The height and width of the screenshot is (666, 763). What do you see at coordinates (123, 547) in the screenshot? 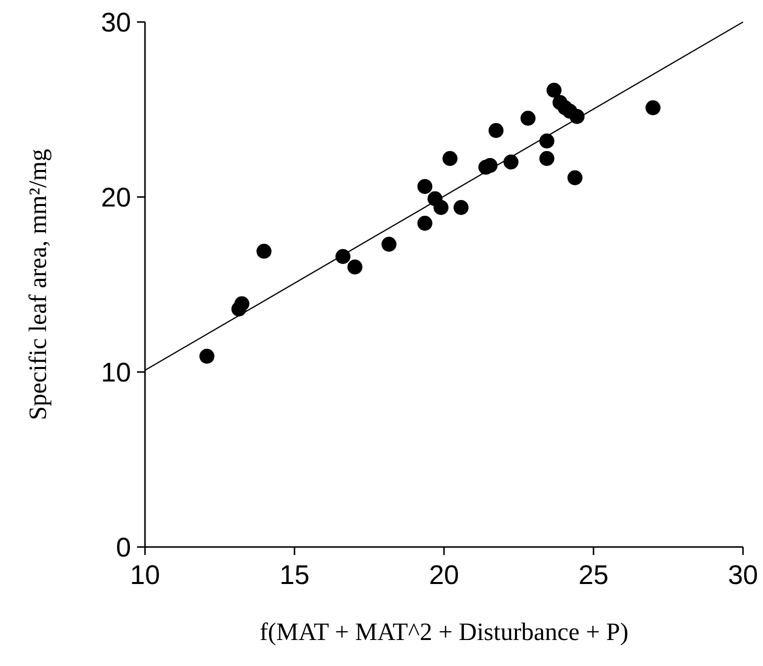
I see `y-tick-label: 0` at bounding box center [123, 547].